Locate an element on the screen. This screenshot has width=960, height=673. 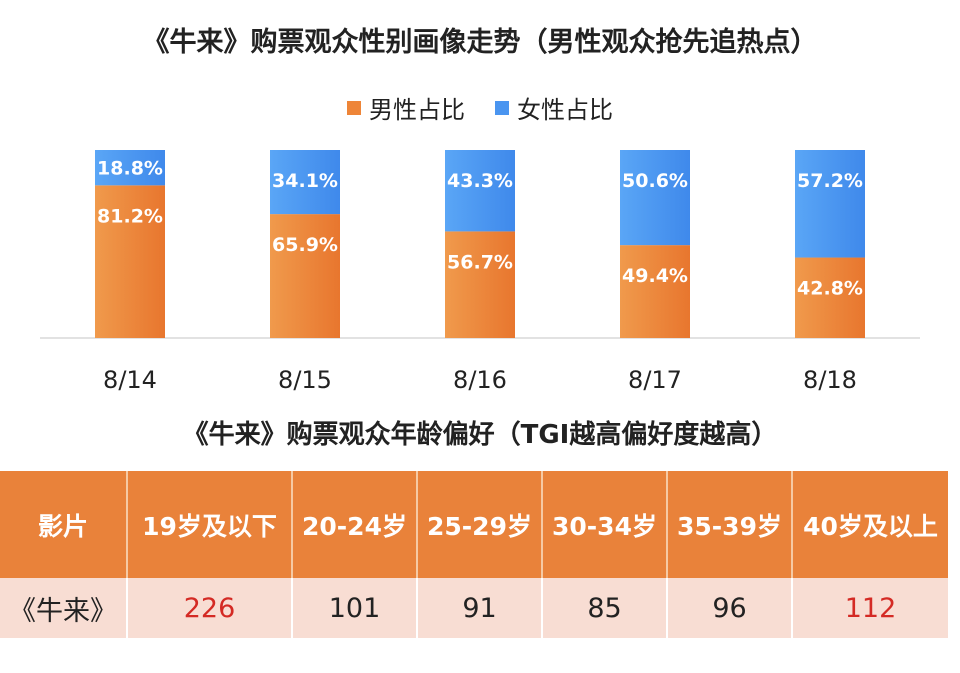
cell-film-name: 《牛来》 is located at coordinates (64, 608).